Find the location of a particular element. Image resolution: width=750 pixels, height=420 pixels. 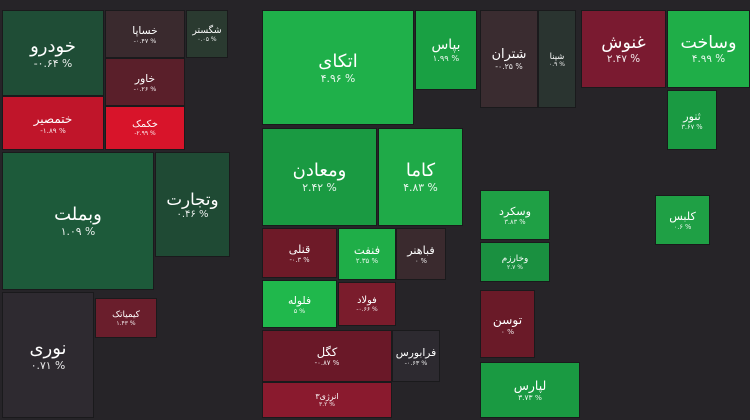

tile: توسن ۰ % is located at coordinates (507, 324).